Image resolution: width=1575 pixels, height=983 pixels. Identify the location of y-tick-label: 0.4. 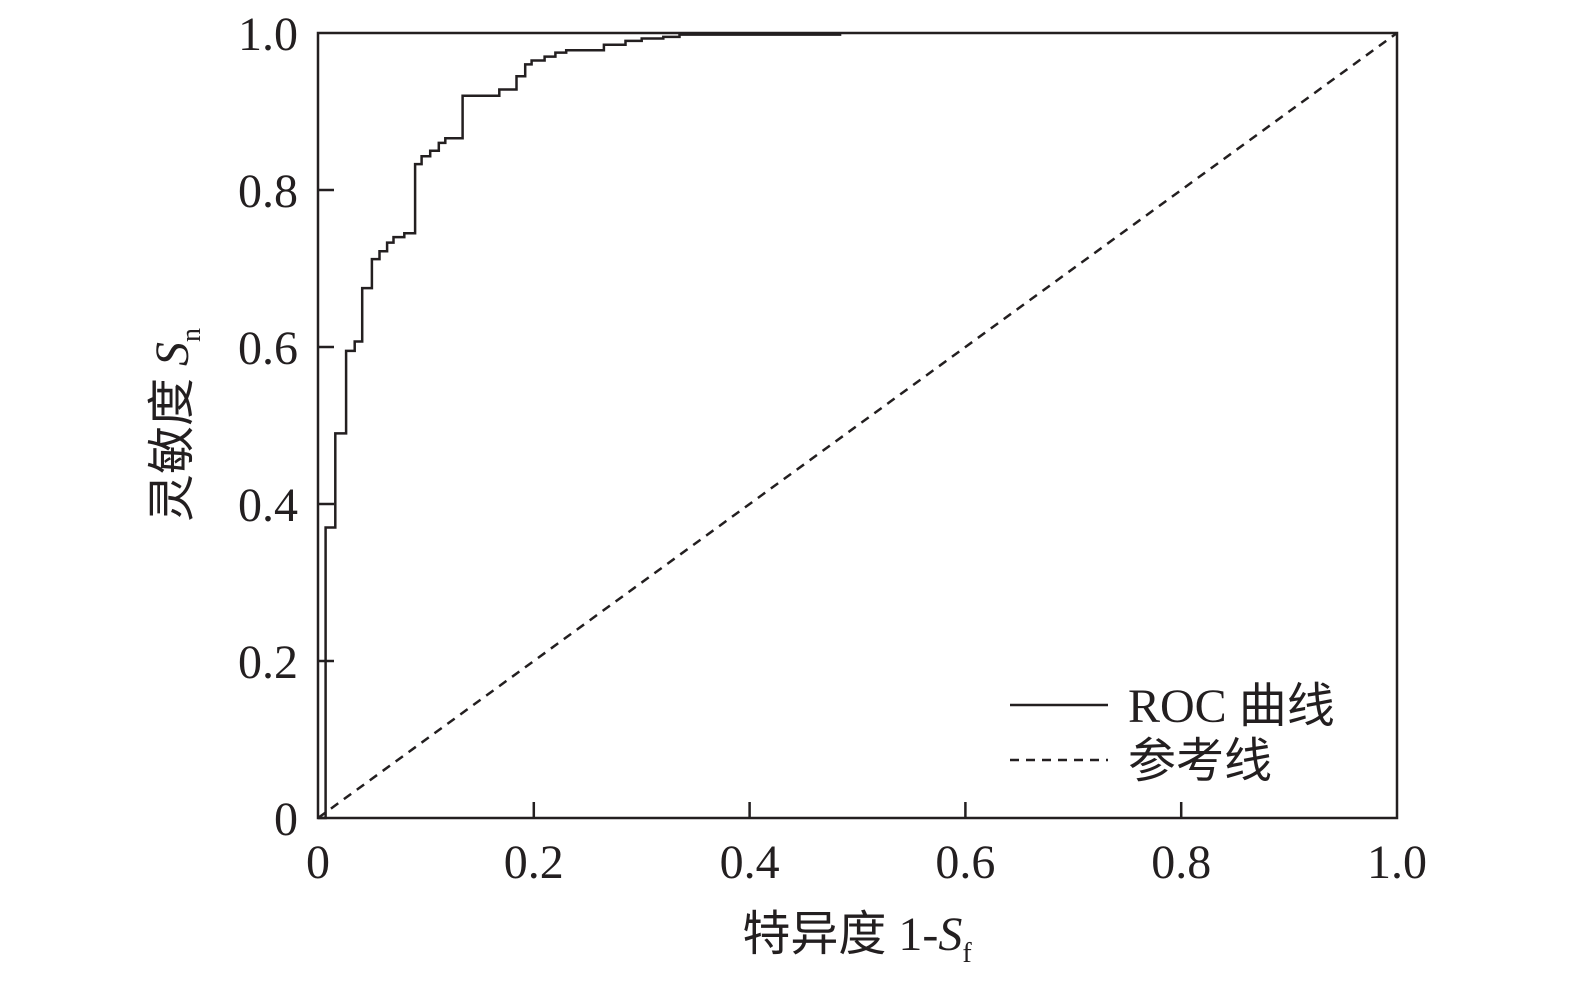
(268, 505).